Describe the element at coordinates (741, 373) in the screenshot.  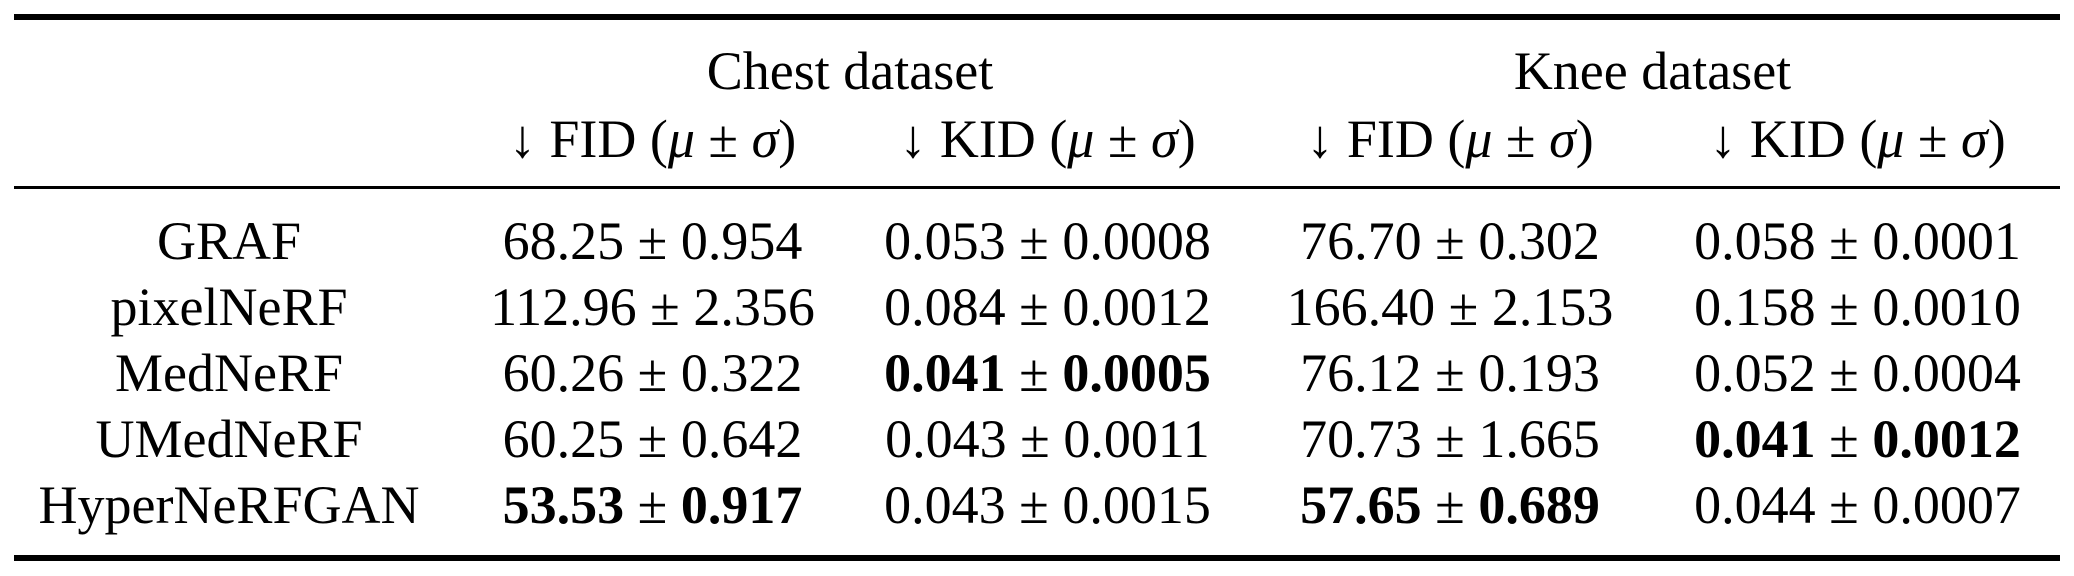
I see `cell-std: 0.322` at that location.